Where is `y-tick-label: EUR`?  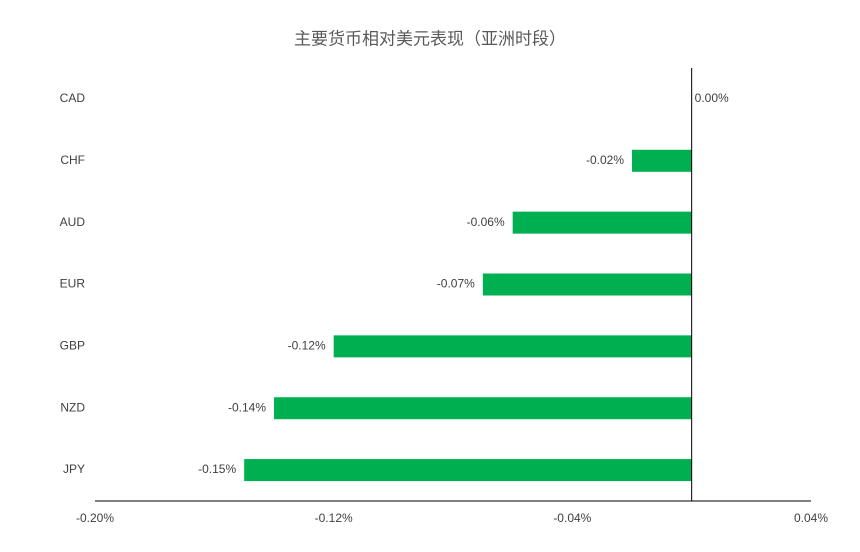
y-tick-label: EUR is located at coordinates (73, 284).